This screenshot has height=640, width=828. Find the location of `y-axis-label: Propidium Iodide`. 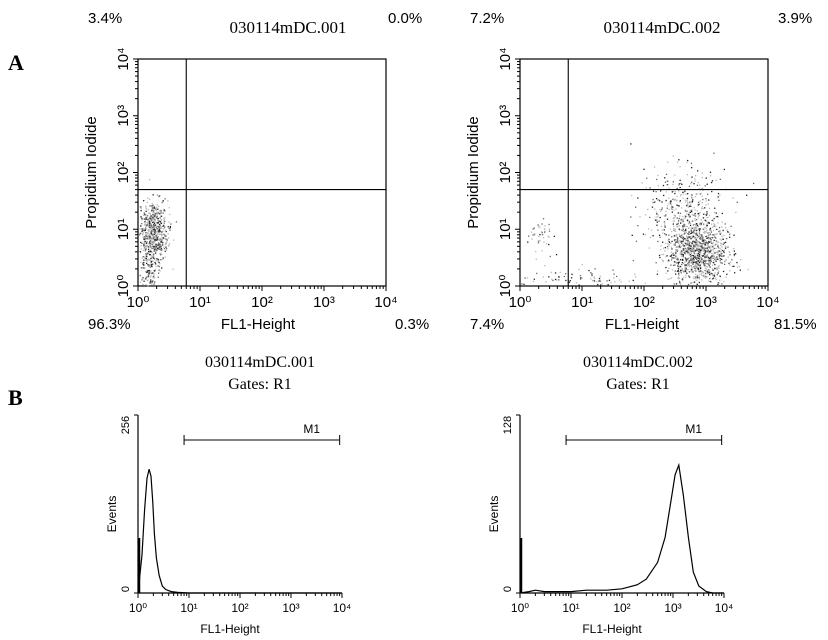

y-axis-label: Propidium Iodide is located at coordinates (473, 172).